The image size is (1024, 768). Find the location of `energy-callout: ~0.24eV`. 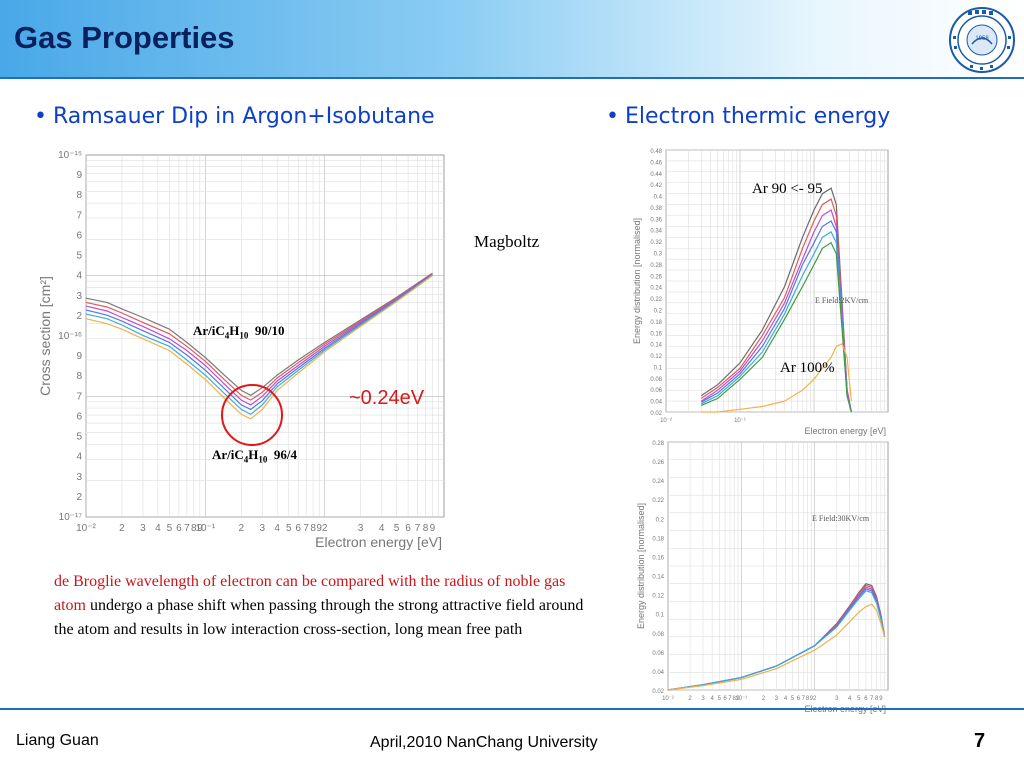

energy-callout: ~0.24eV is located at coordinates (387, 398).